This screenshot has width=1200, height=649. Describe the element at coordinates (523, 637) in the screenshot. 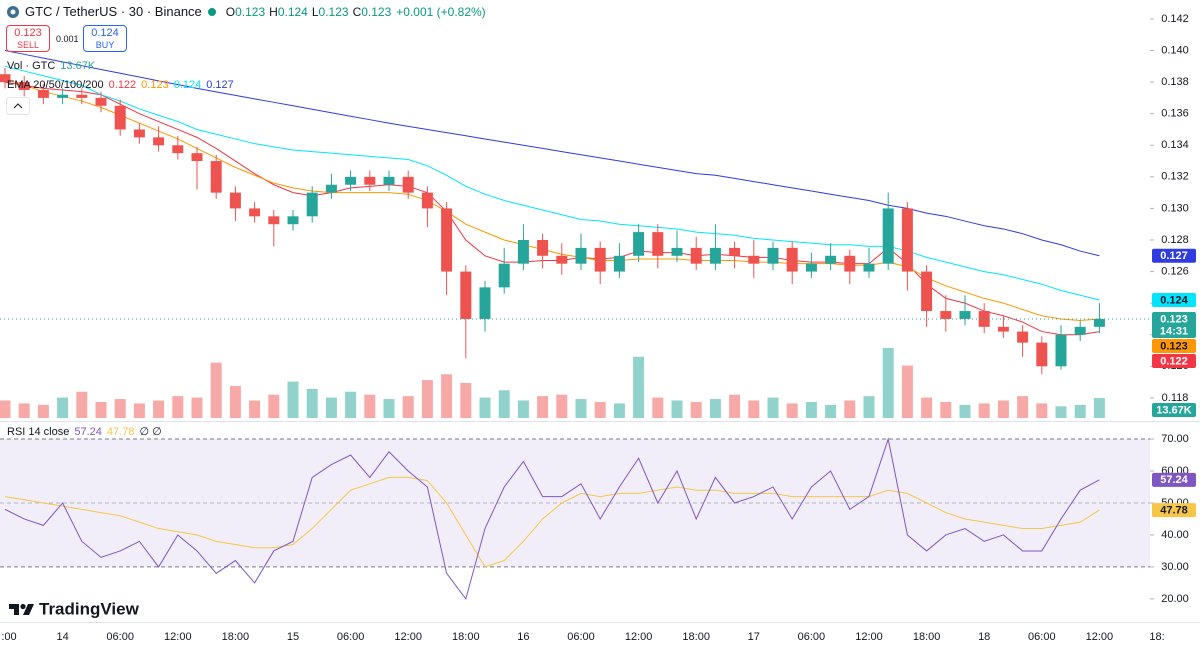

I see `x-tick-label: 16` at that location.